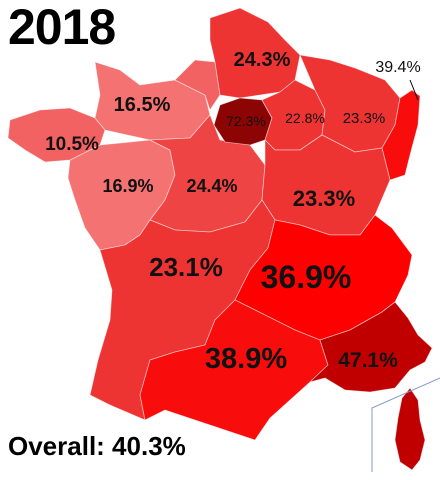  I want to click on label-picardie: 24.3%, so click(262, 60).